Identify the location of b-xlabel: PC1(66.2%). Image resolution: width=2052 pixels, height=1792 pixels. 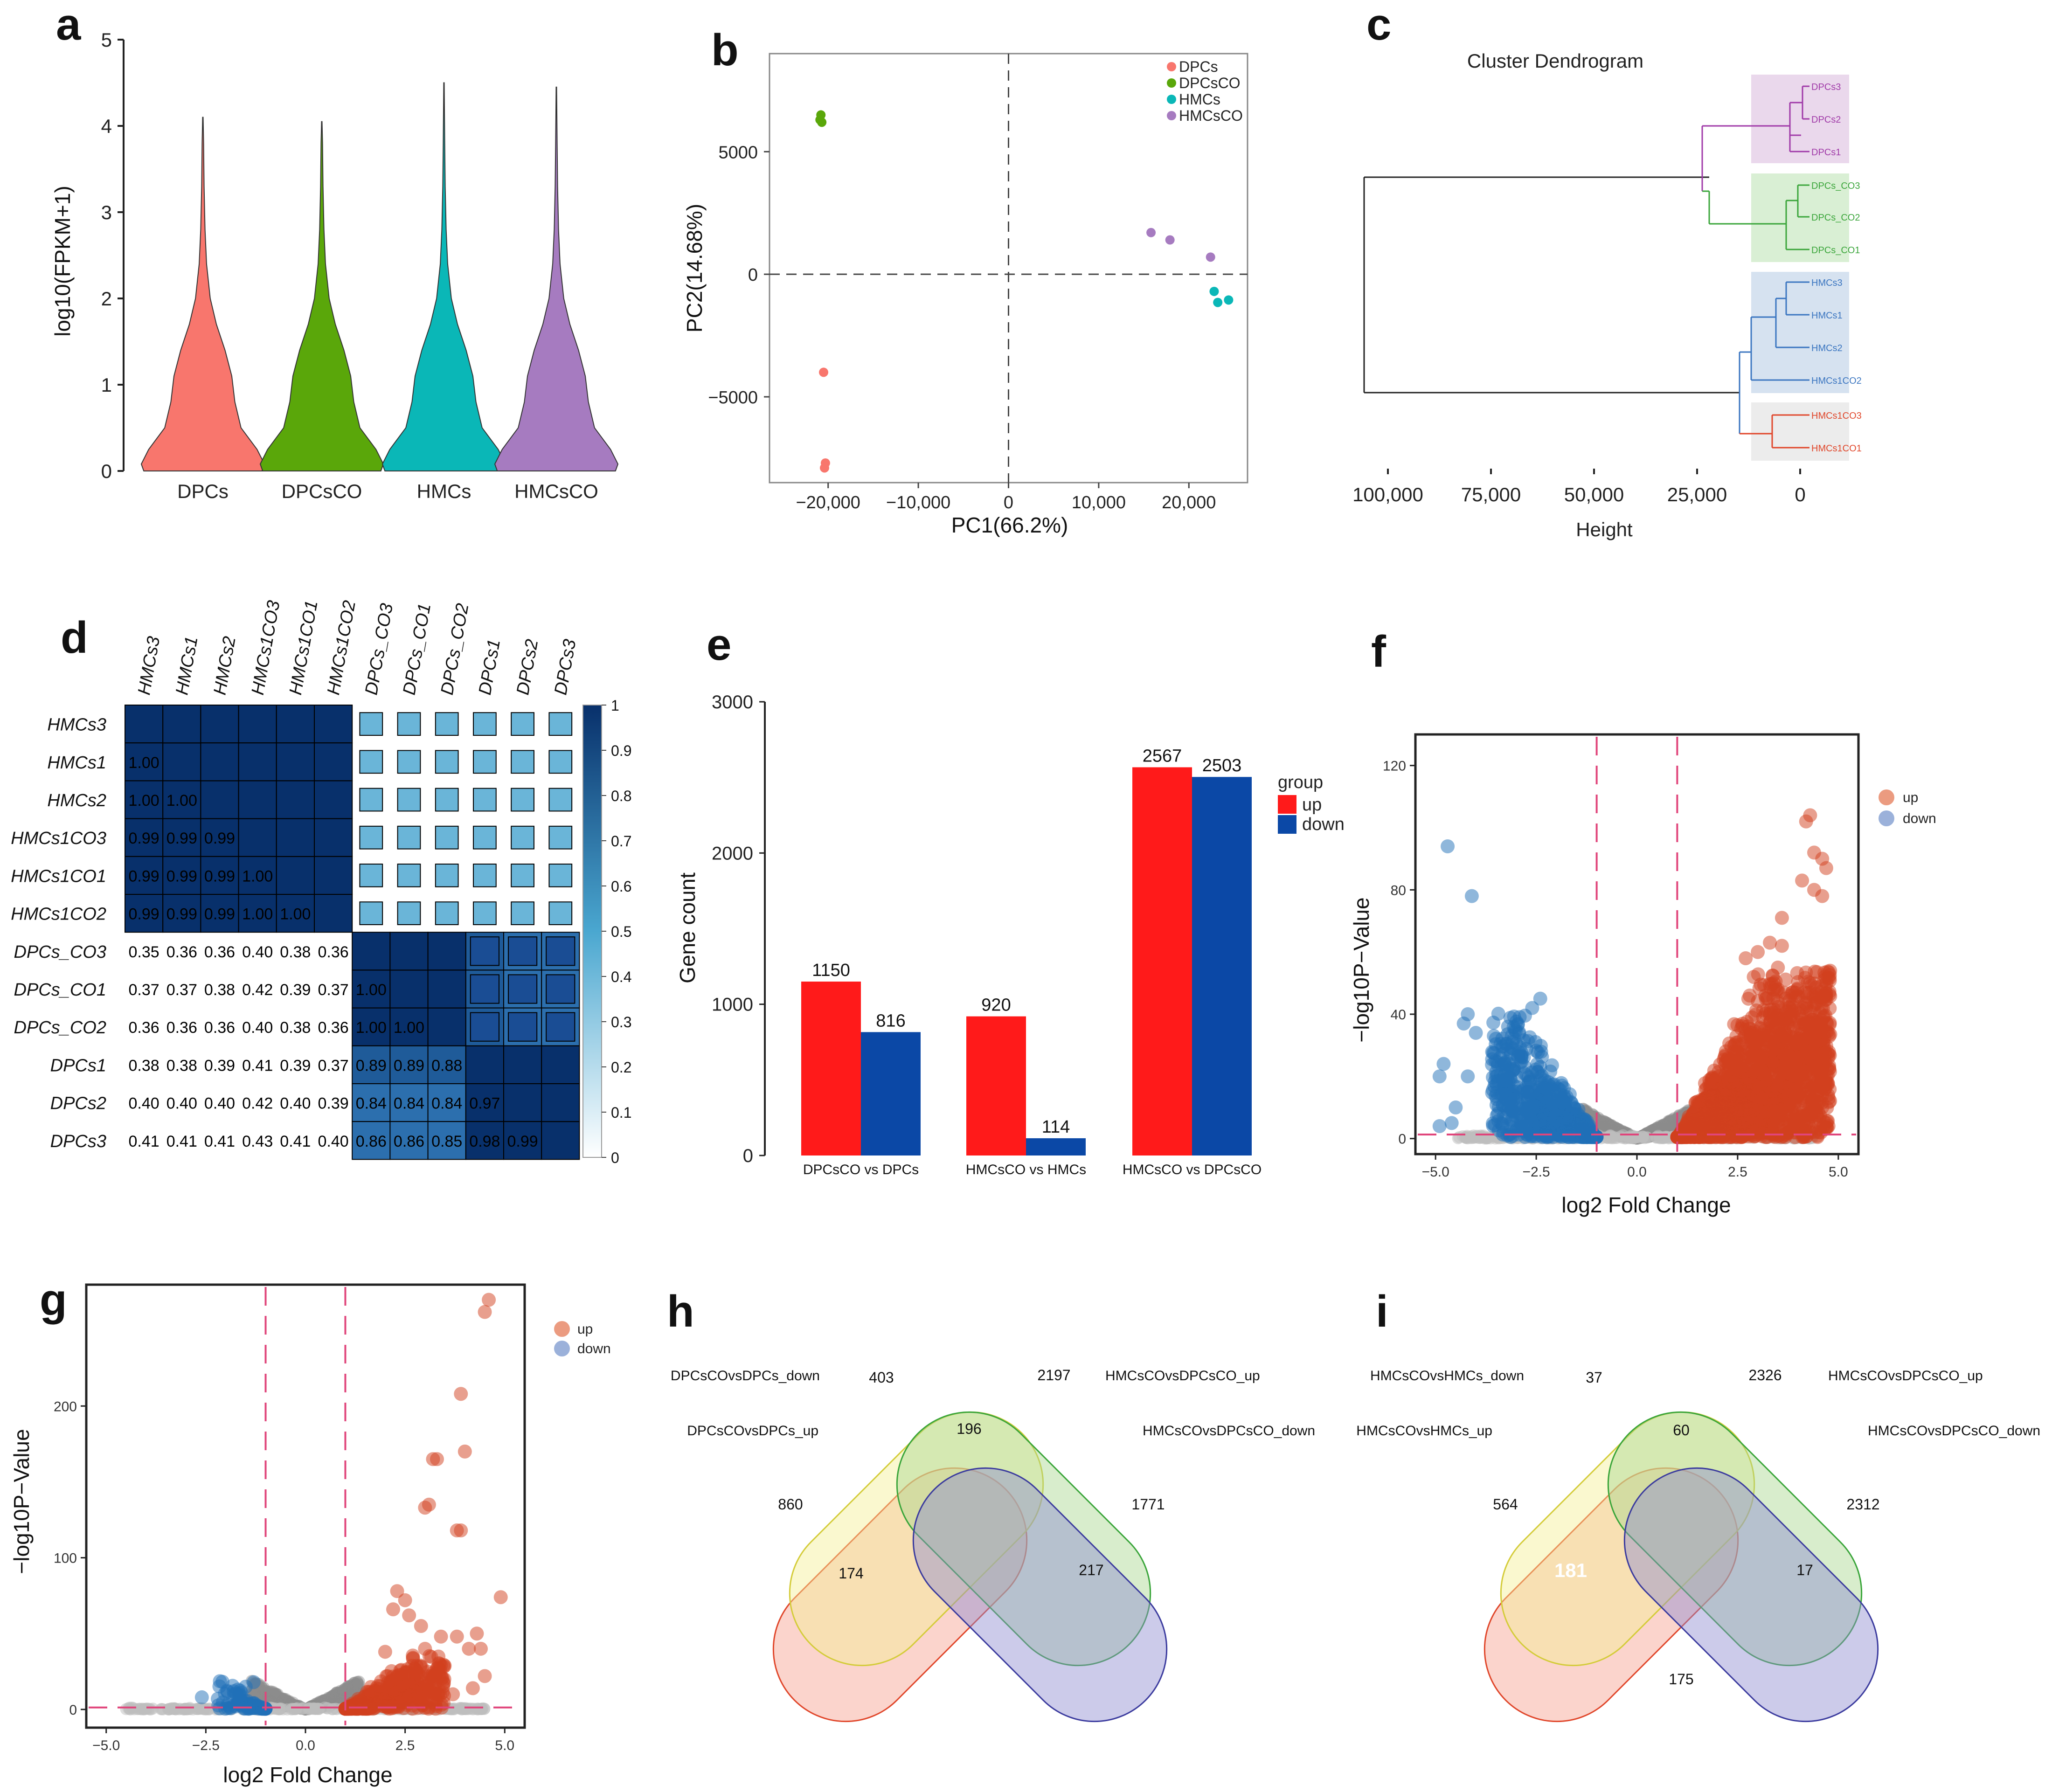
(1009, 525).